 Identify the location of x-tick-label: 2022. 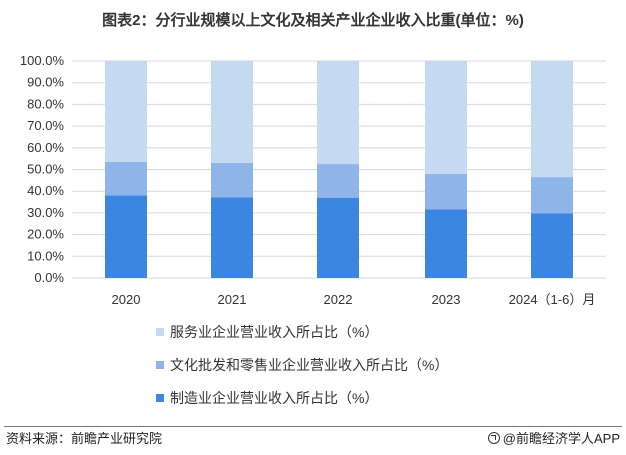
(338, 299).